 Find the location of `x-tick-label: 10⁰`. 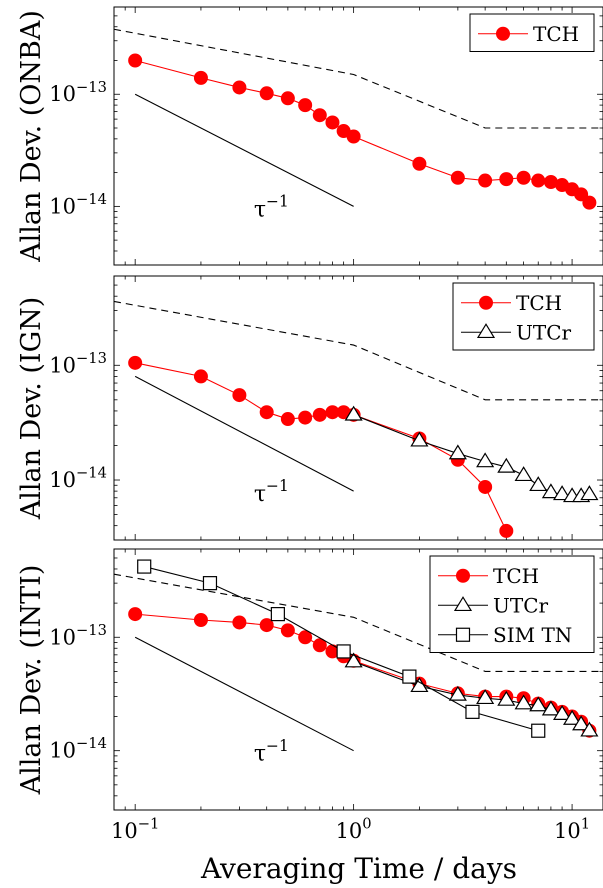

x-tick-label: 10⁰ is located at coordinates (354, 829).